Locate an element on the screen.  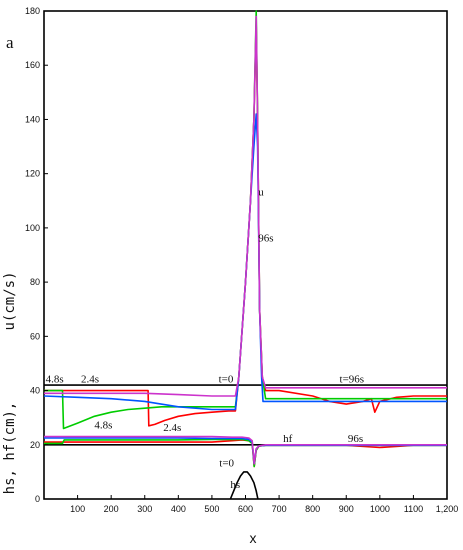
annotation-6: 4.8s is located at coordinates (103, 426).